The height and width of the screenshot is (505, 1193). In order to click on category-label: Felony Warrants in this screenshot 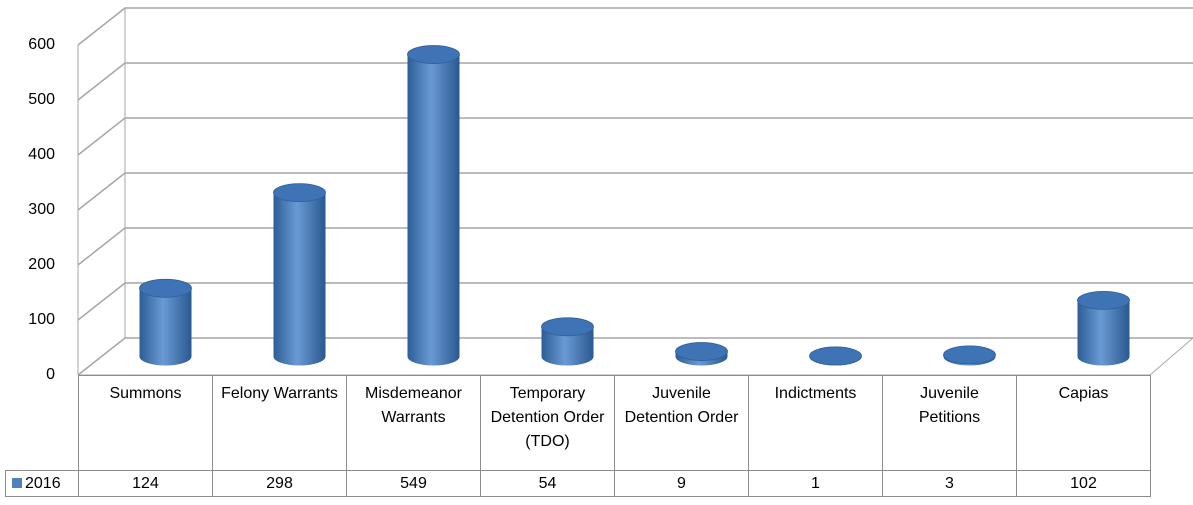, I will do `click(279, 423)`.